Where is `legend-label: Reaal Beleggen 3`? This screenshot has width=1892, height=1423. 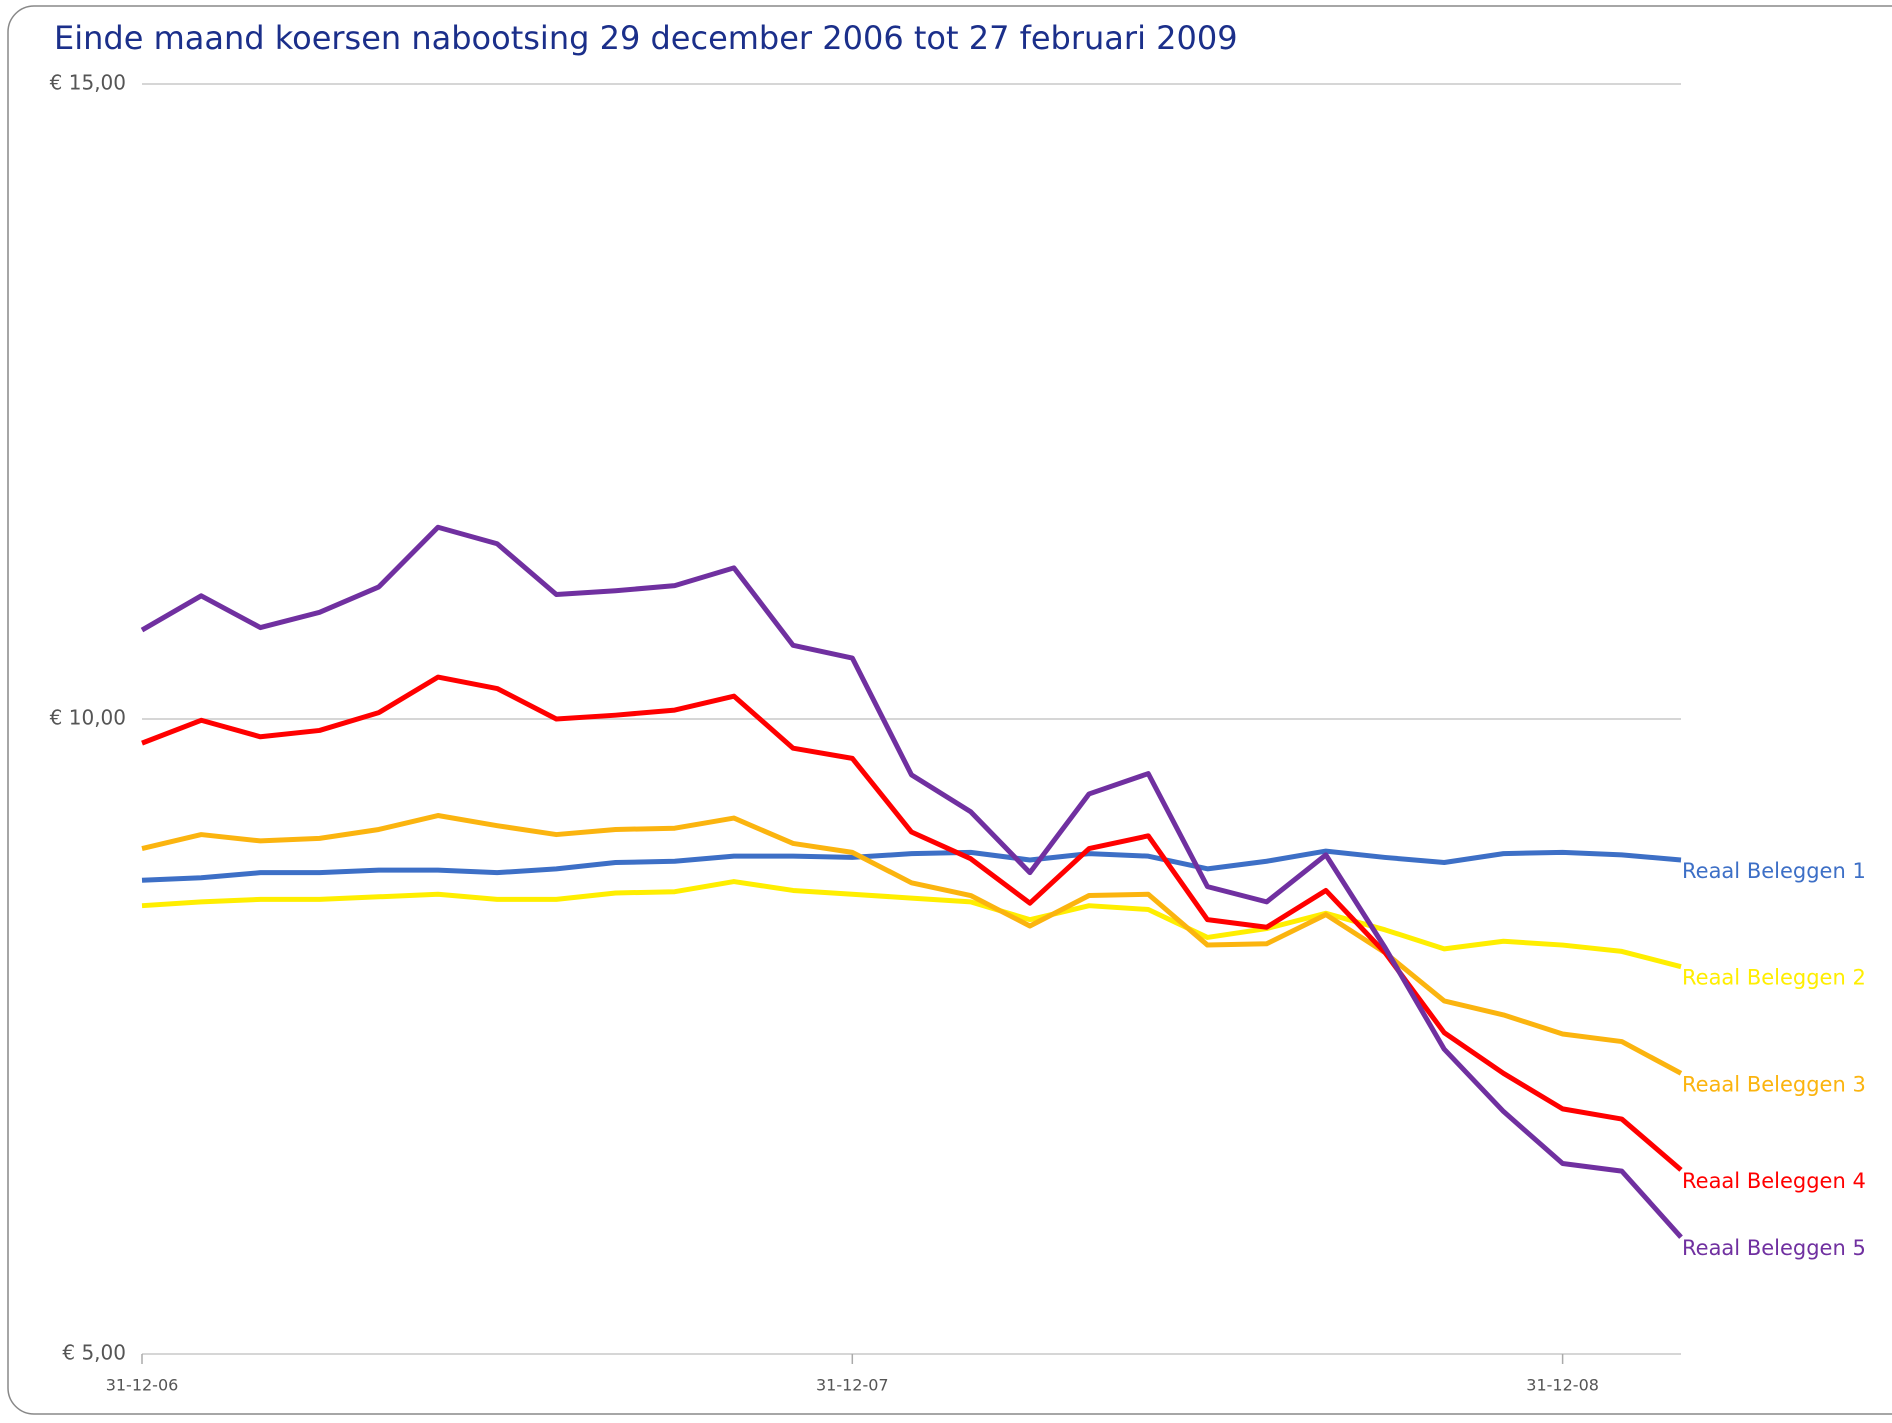 legend-label: Reaal Beleggen 3 is located at coordinates (1774, 1084).